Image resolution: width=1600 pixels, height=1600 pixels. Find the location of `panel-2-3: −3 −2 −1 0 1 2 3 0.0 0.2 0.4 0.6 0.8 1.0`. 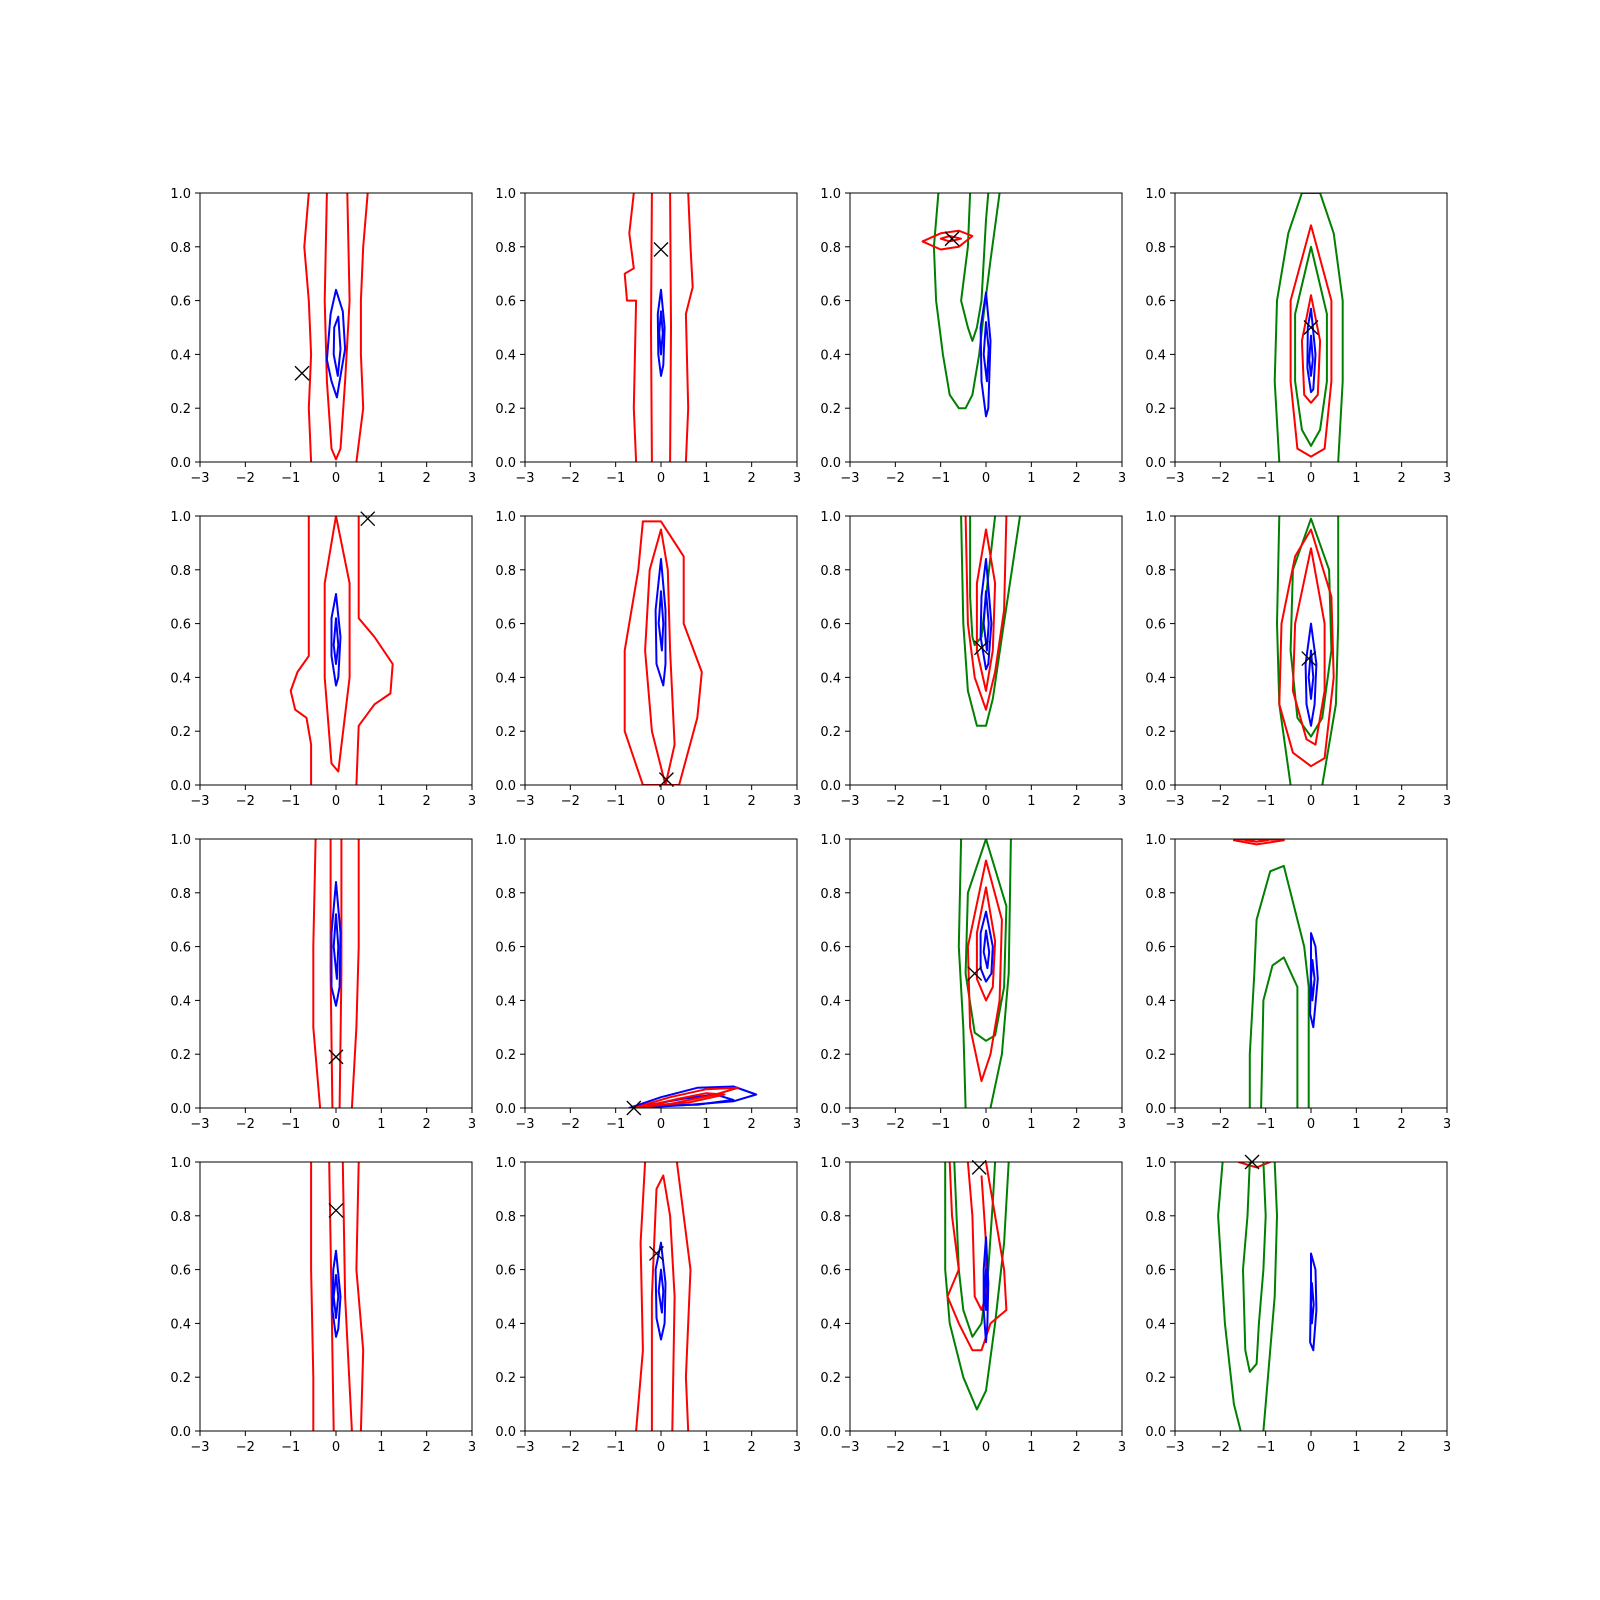

panel-2-3: −3 −2 −1 0 1 2 3 0.0 0.2 0.4 0.6 0.8 1.0 is located at coordinates (973, 659).